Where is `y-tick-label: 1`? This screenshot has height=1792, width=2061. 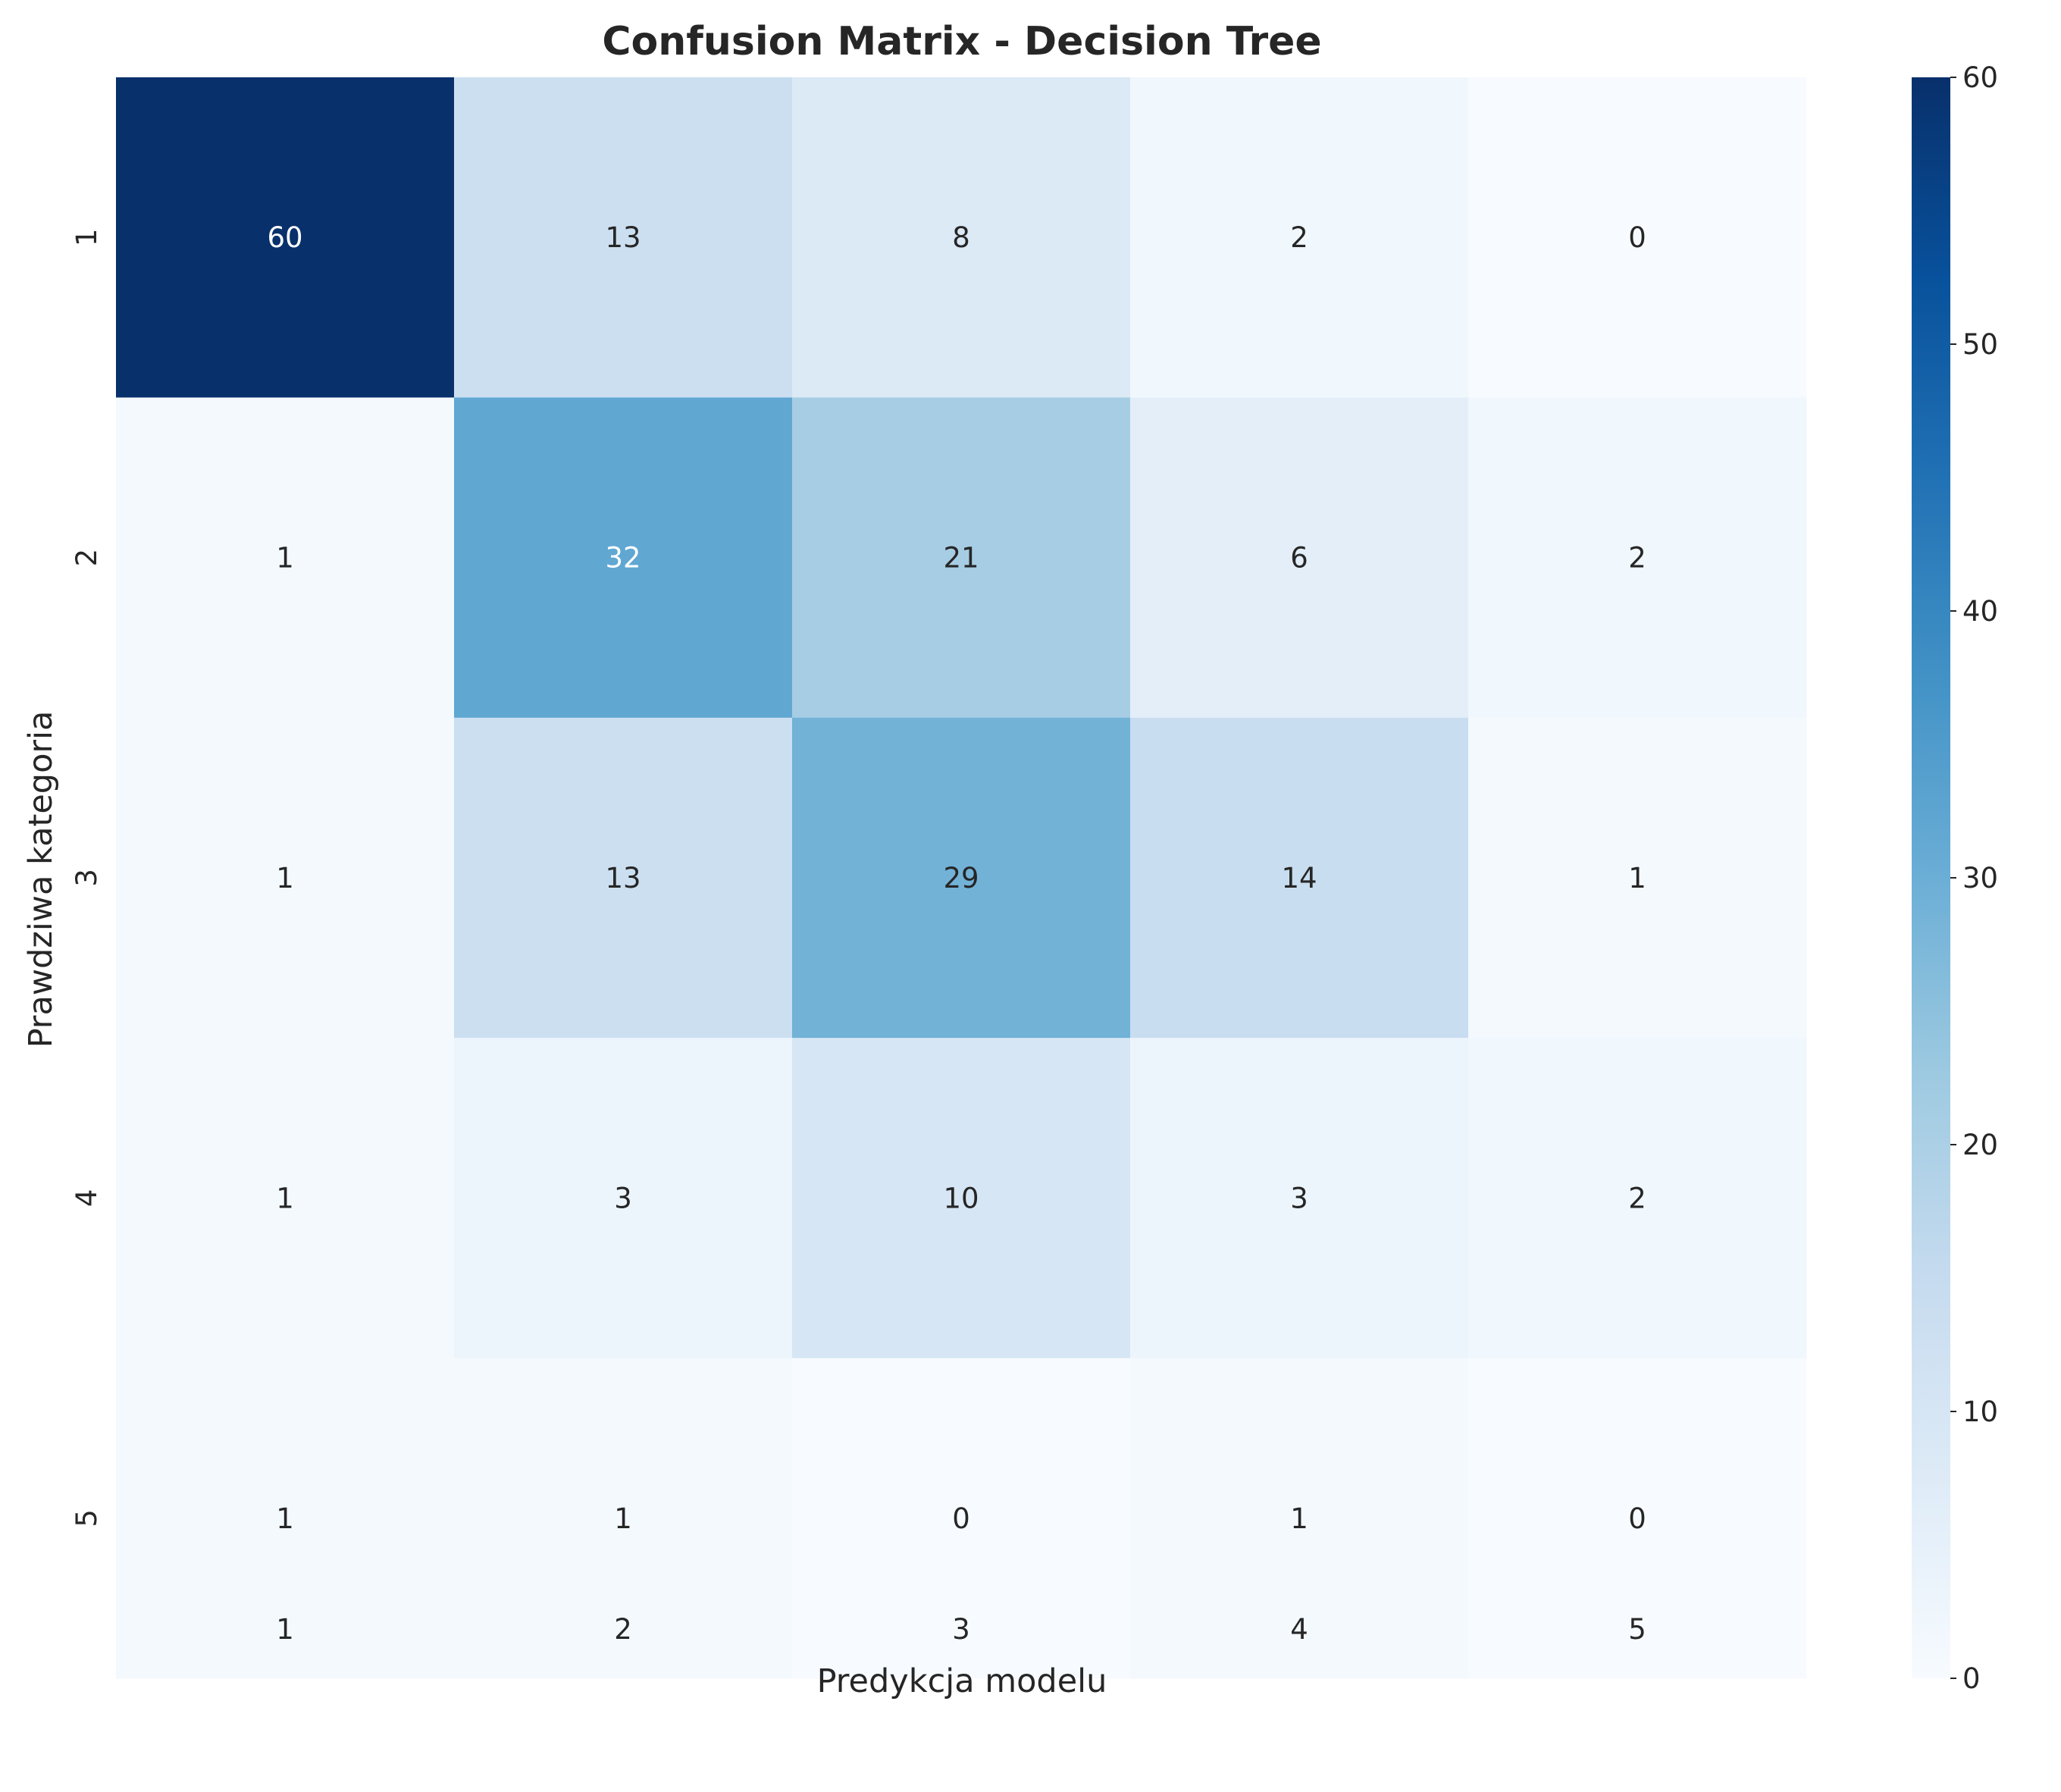
y-tick-label: 1 is located at coordinates (86, 237).